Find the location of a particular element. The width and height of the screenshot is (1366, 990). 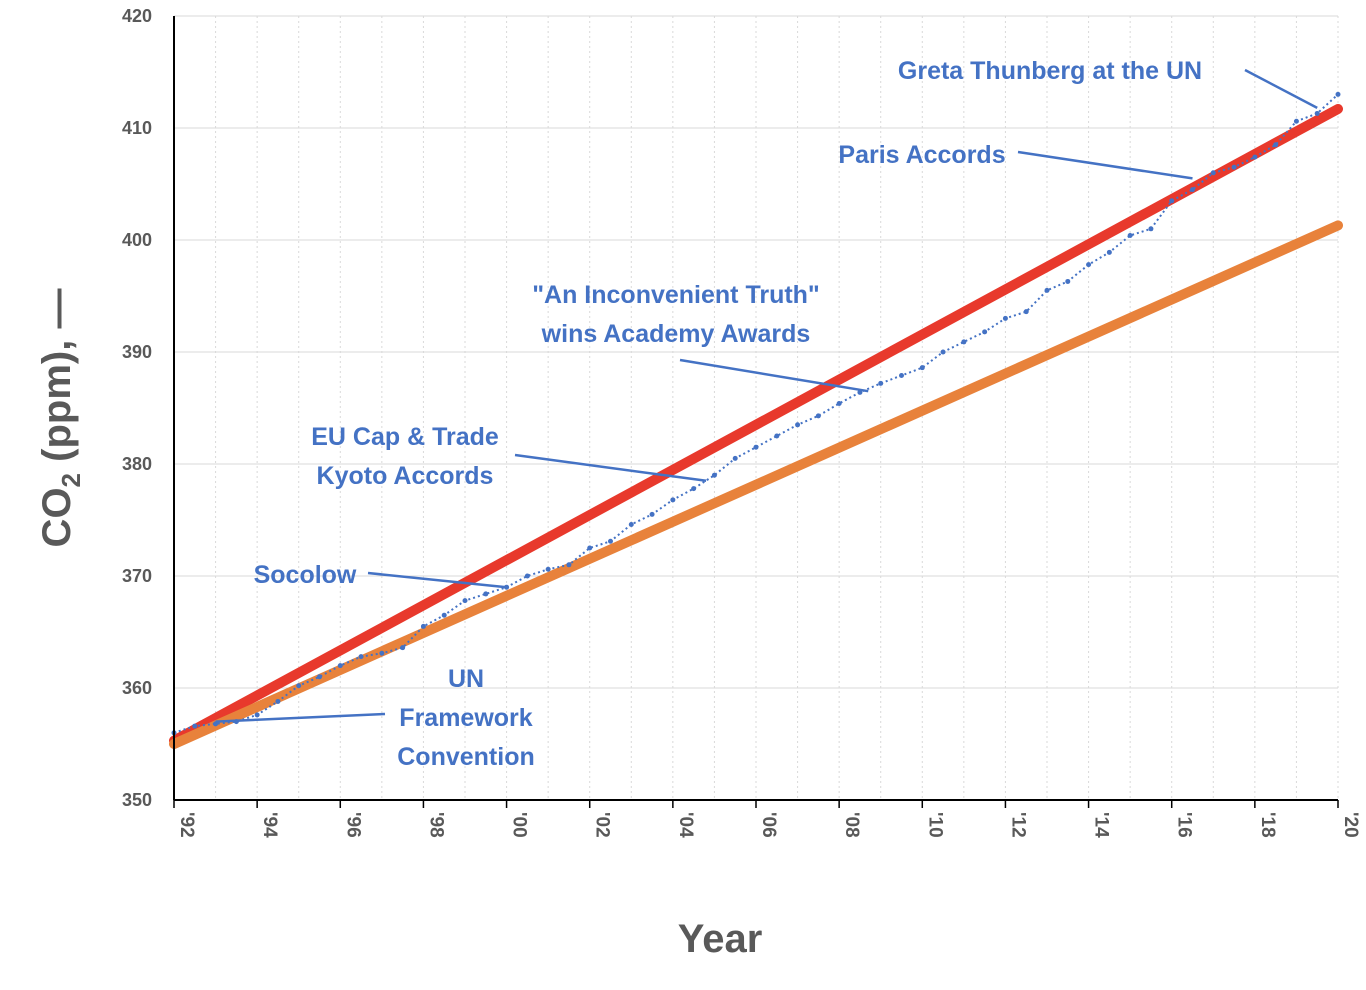

annotation-line: EU Cap & Trade is located at coordinates (405, 437).